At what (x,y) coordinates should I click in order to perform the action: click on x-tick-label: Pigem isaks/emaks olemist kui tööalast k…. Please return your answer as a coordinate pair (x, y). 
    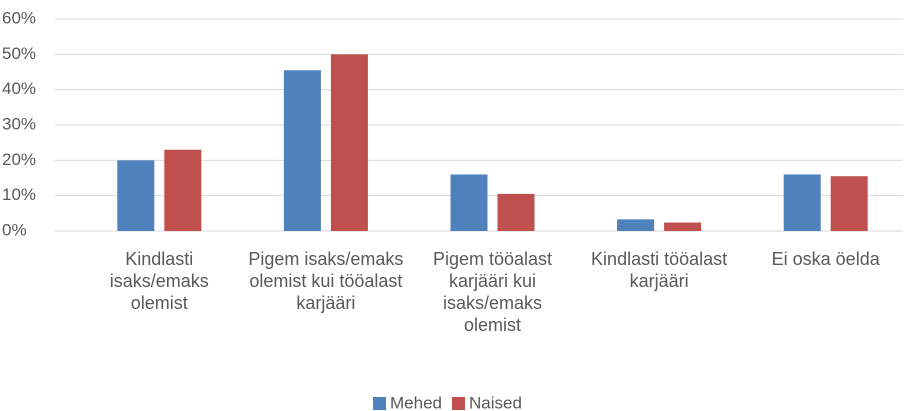
    Looking at the image, I should click on (326, 281).